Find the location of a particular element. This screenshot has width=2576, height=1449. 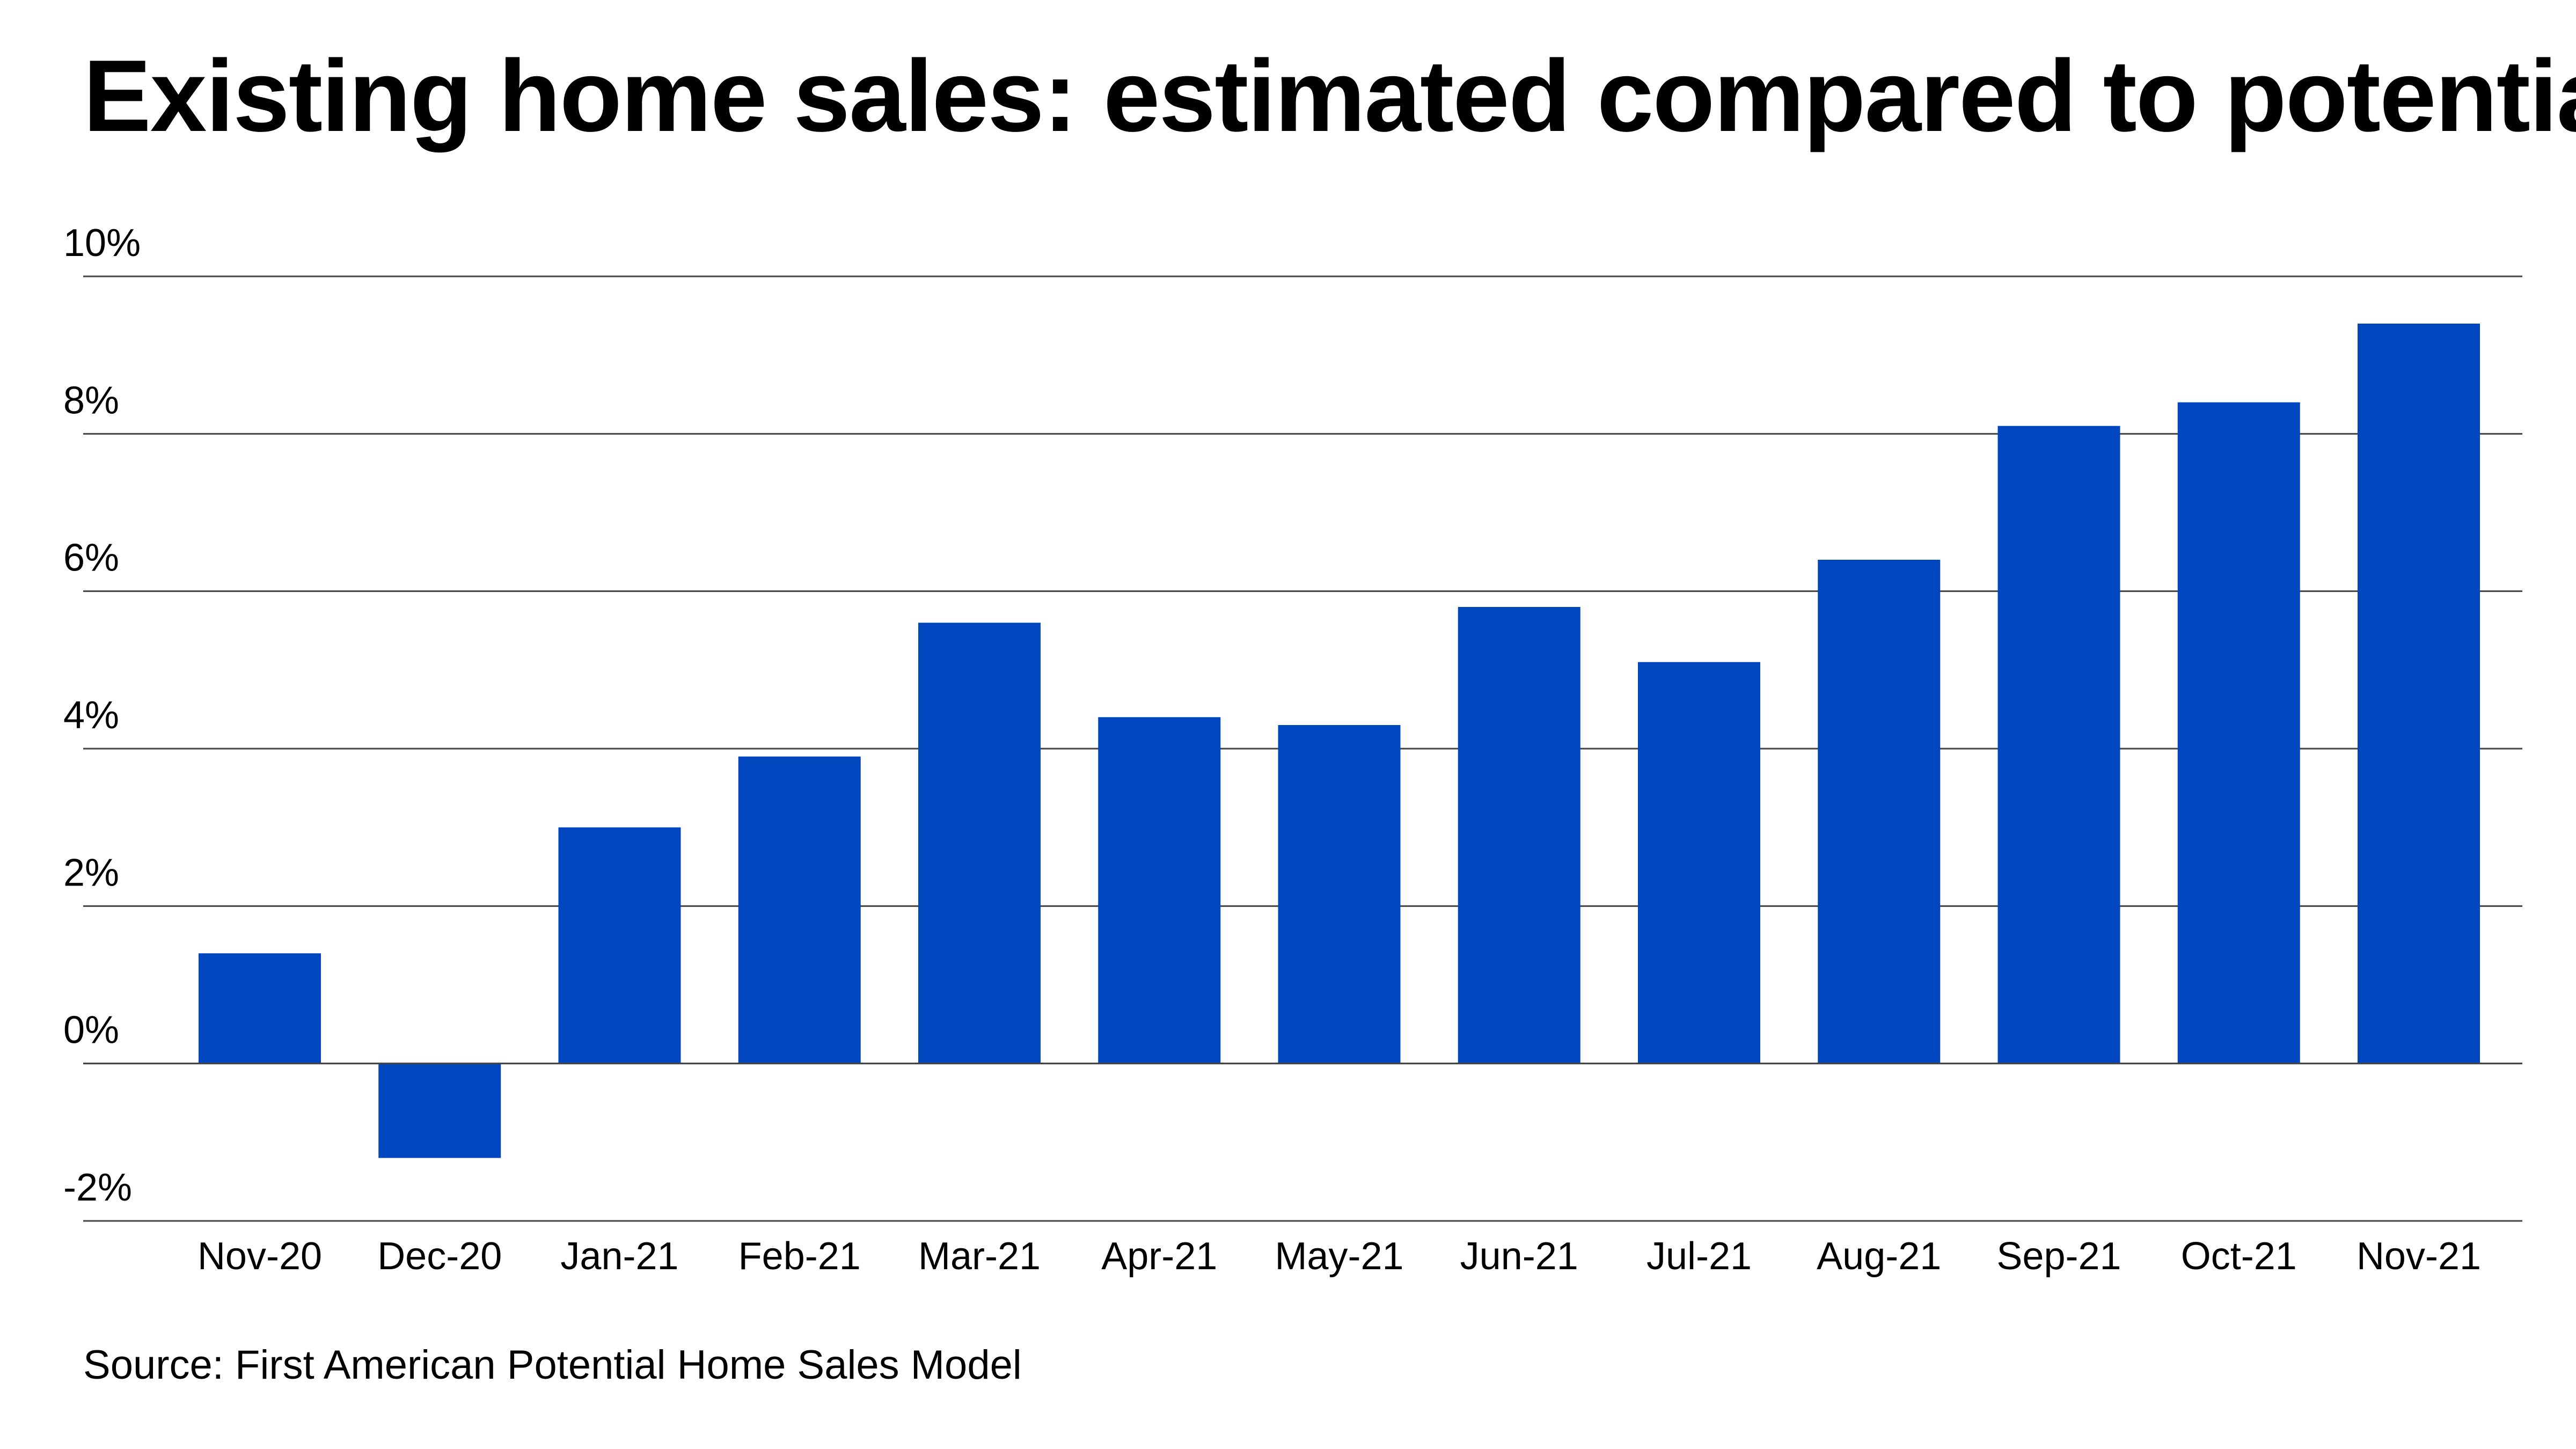

y-tick-label: 6% is located at coordinates (91, 558).